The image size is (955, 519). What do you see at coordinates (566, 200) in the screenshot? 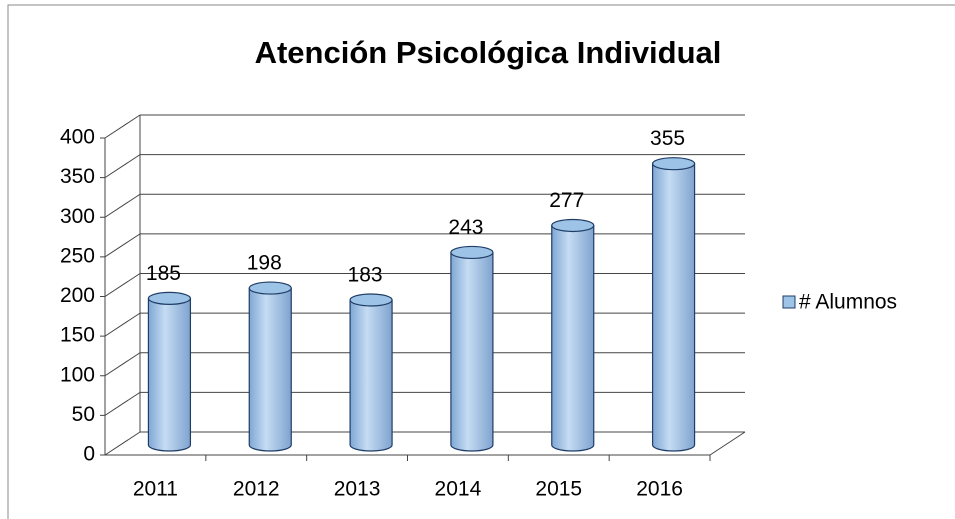
I see `data-label: 277` at bounding box center [566, 200].